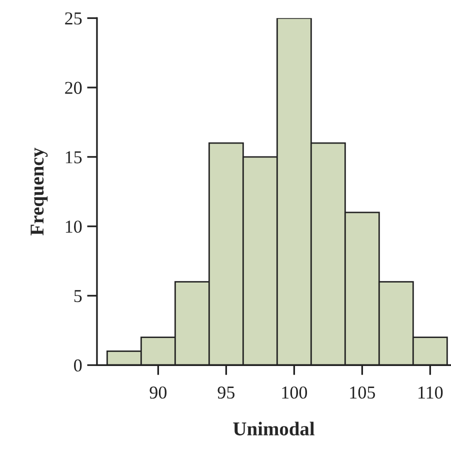  I want to click on y-tick-label: 5, so click(78, 296).